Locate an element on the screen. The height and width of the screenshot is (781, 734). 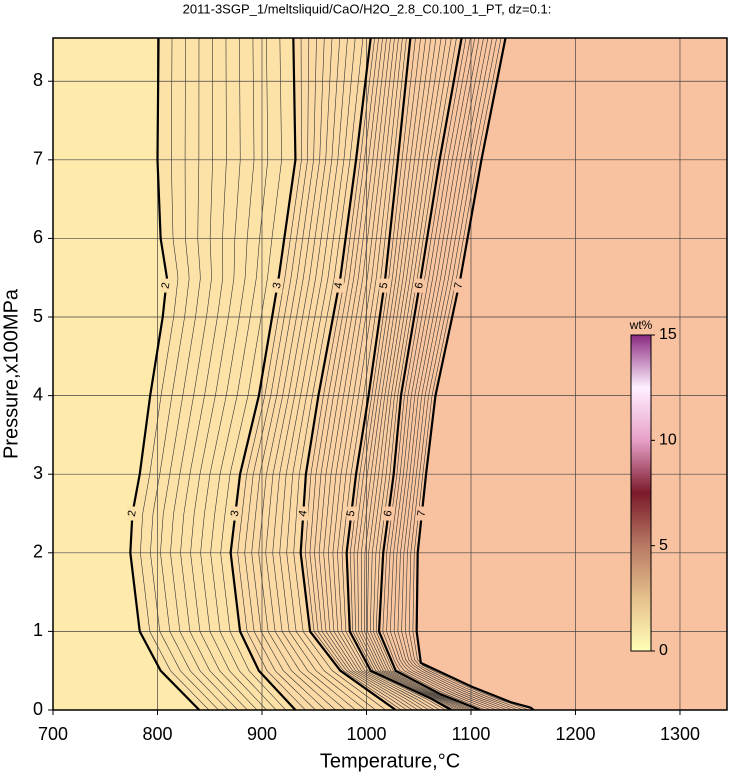
x-tick-label: 1300 is located at coordinates (680, 734).